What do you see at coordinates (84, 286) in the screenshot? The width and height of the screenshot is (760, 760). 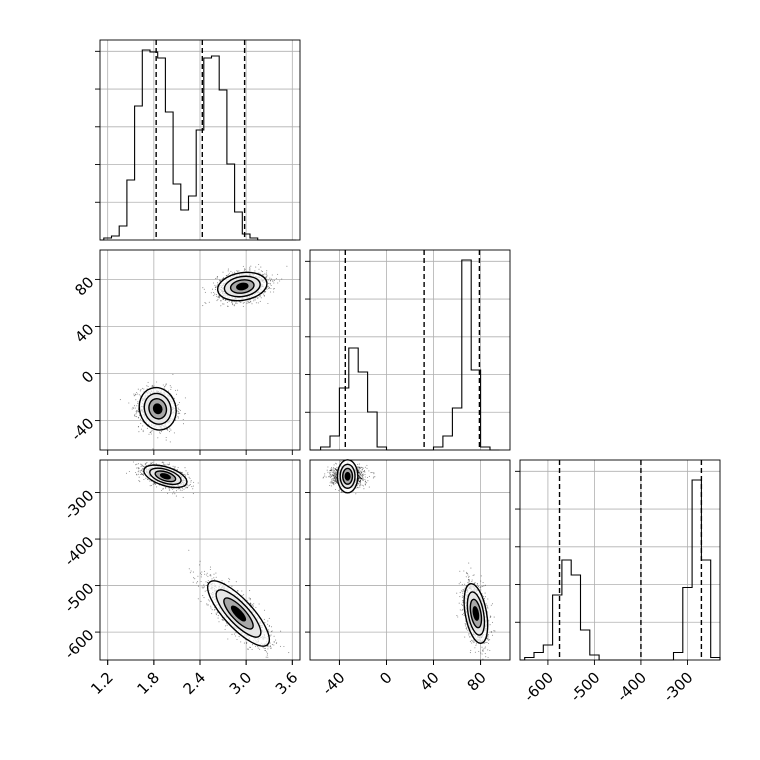 I see `y-tick-label: 80` at bounding box center [84, 286].